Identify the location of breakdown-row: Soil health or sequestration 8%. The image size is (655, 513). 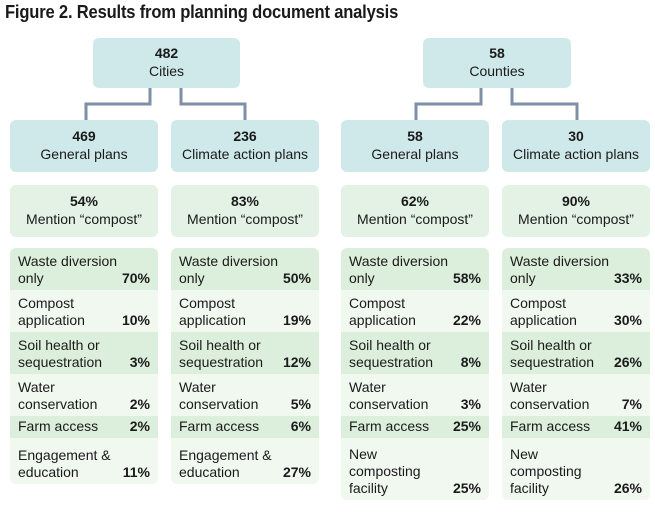
(415, 353).